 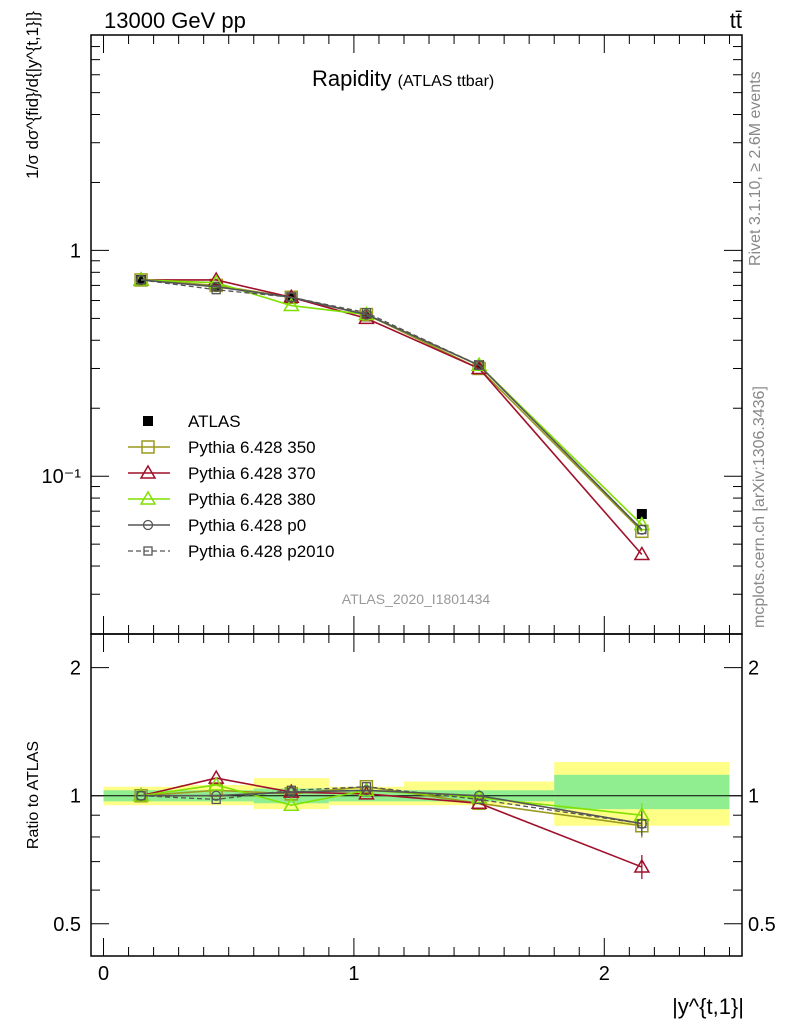 What do you see at coordinates (252, 473) in the screenshot?
I see `legend-label: Pythia 6.428 370` at bounding box center [252, 473].